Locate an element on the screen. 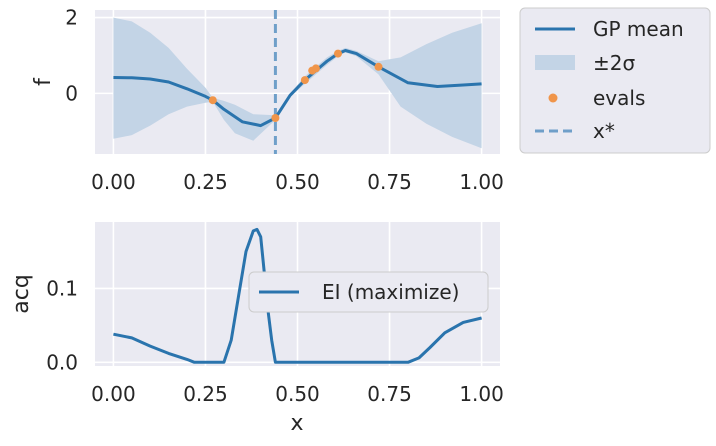 The height and width of the screenshot is (446, 716). y-tick-label: 0.0 is located at coordinates (62, 362).